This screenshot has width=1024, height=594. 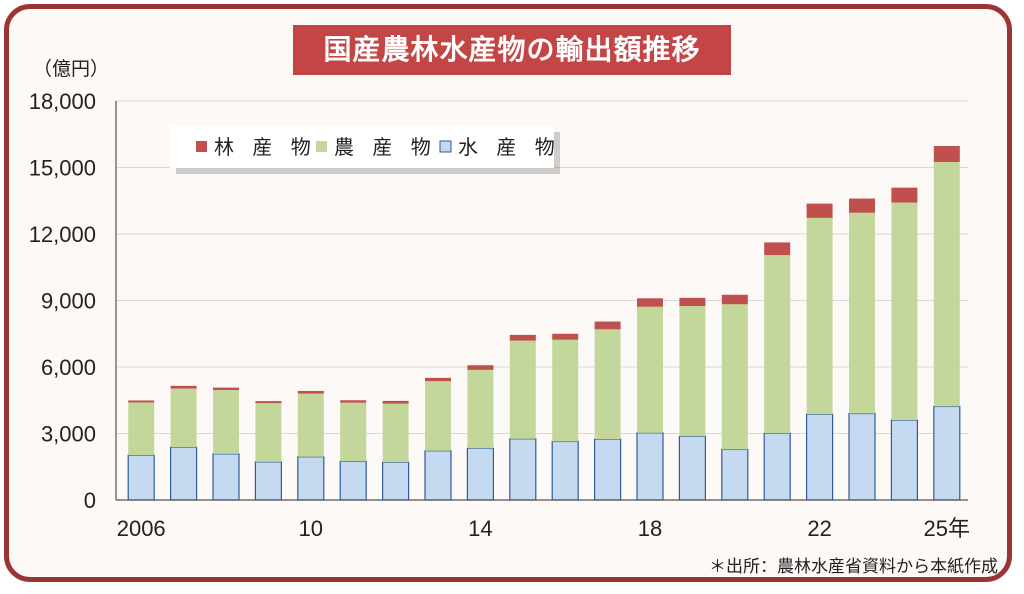 I want to click on y-tick-label: 0, so click(x=90, y=500).